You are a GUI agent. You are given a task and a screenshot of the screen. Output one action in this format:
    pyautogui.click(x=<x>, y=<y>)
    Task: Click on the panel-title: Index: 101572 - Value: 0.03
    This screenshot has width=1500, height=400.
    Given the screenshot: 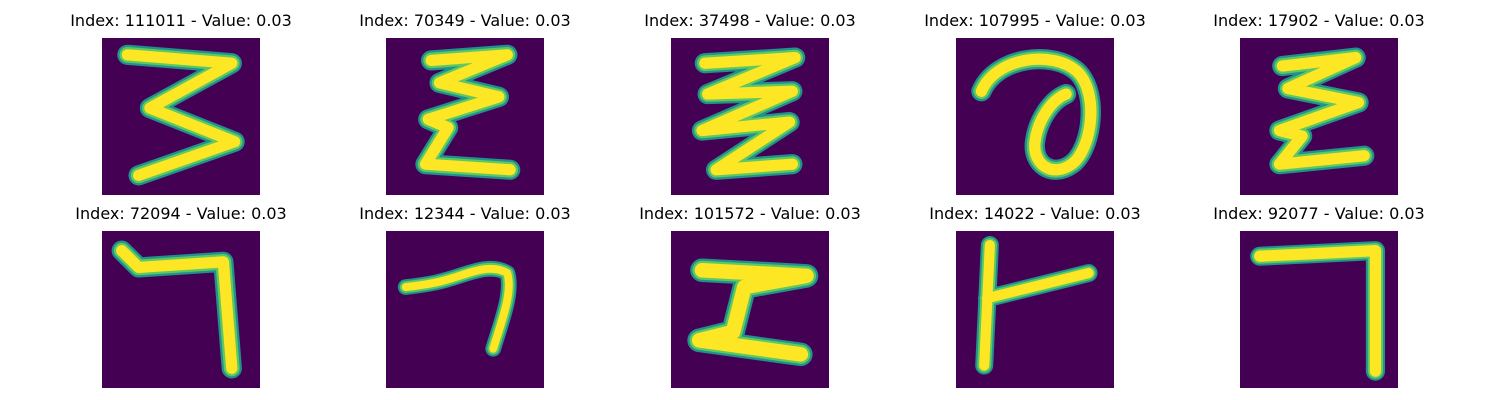 What is the action you would take?
    pyautogui.click(x=750, y=213)
    